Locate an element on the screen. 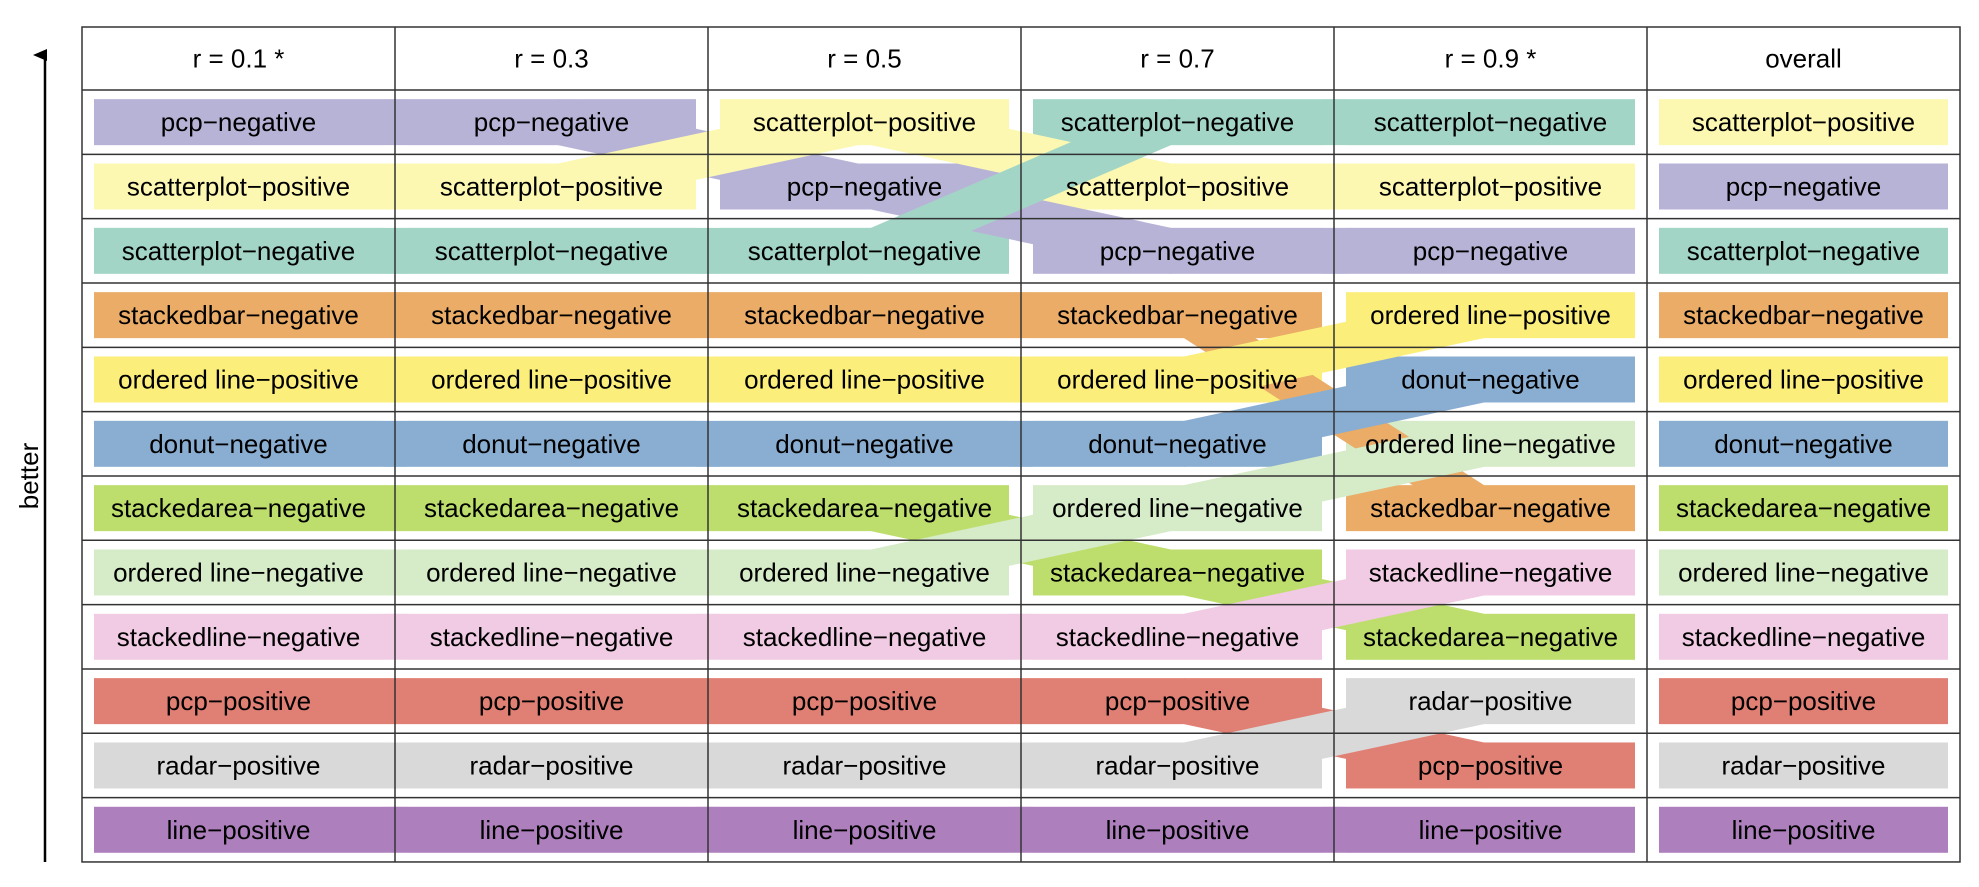  cell-label-pcp-positive-col0: pcp−positive is located at coordinates (238, 701).